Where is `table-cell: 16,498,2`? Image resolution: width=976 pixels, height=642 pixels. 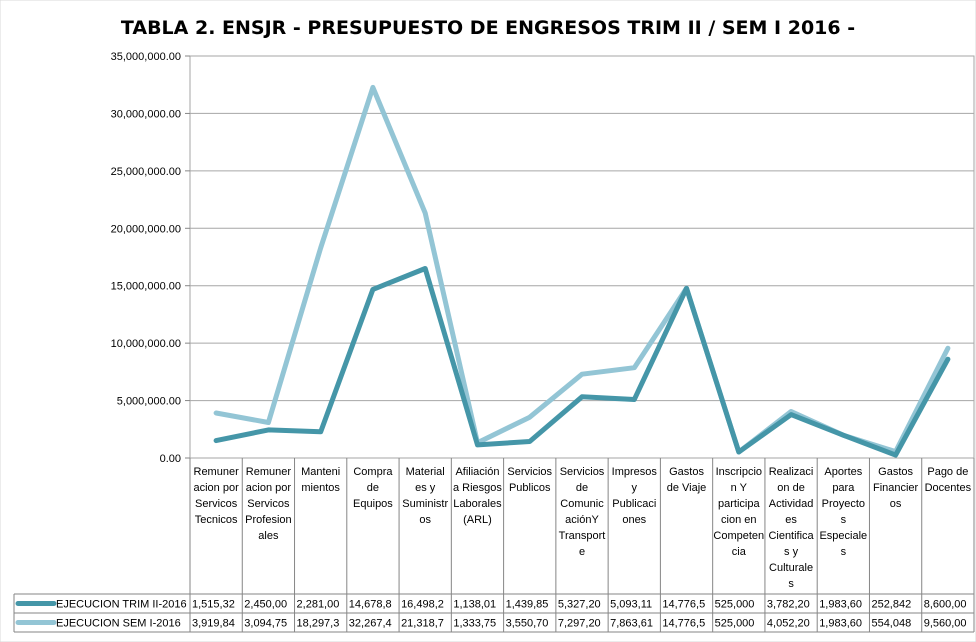 table-cell: 16,498,2 is located at coordinates (422, 605).